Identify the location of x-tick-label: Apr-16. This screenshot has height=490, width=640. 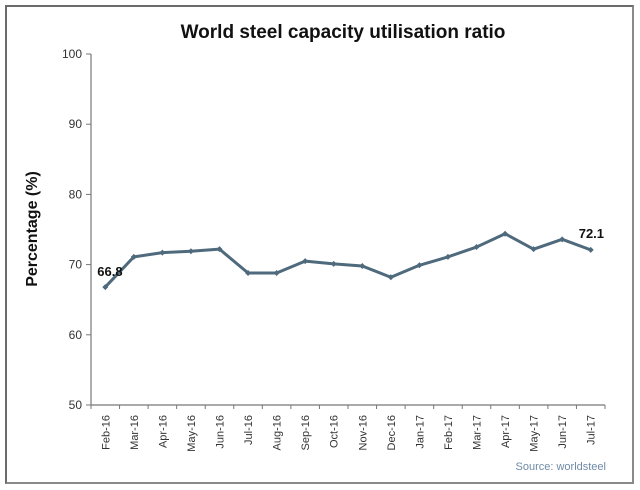
(163, 431).